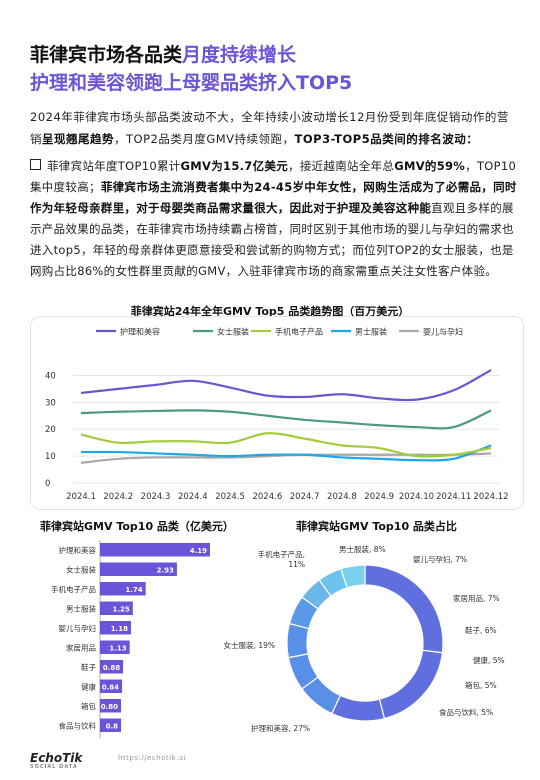  What do you see at coordinates (386, 139) in the screenshot?
I see `intro-bold-2: TOP3-TOP5品类间的排名波动：` at bounding box center [386, 139].